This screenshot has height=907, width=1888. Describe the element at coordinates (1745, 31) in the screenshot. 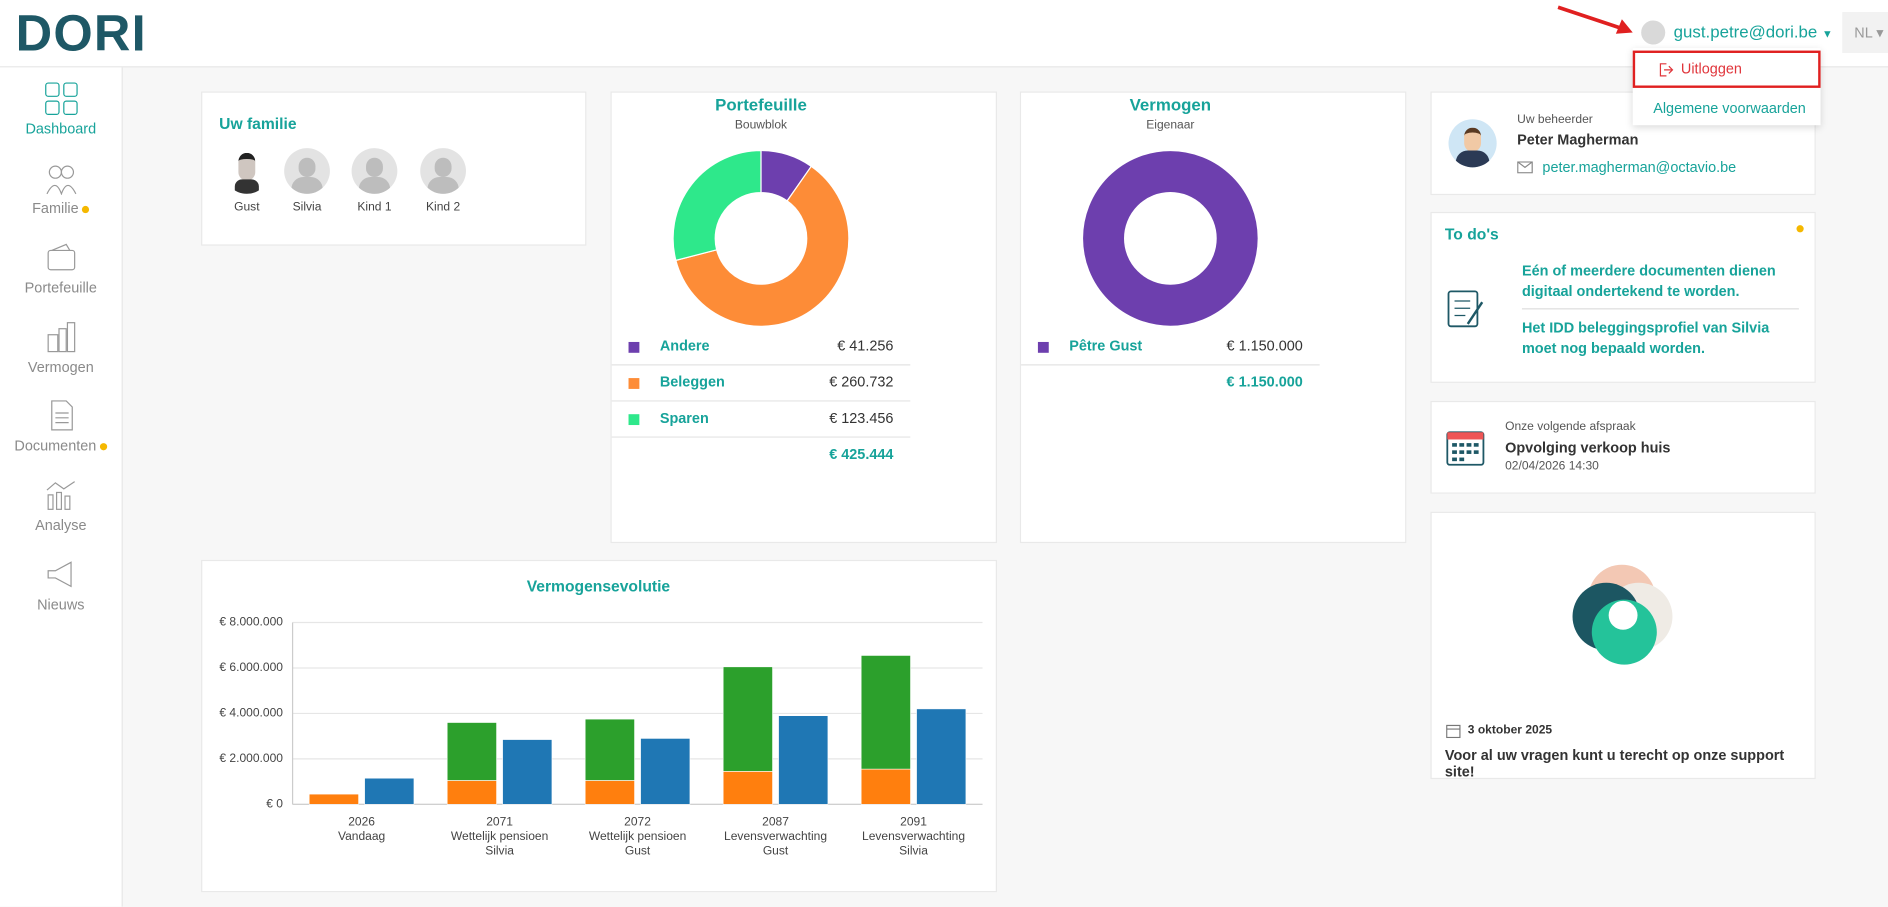

I see `user-email: gust.petre@dori.be` at that location.